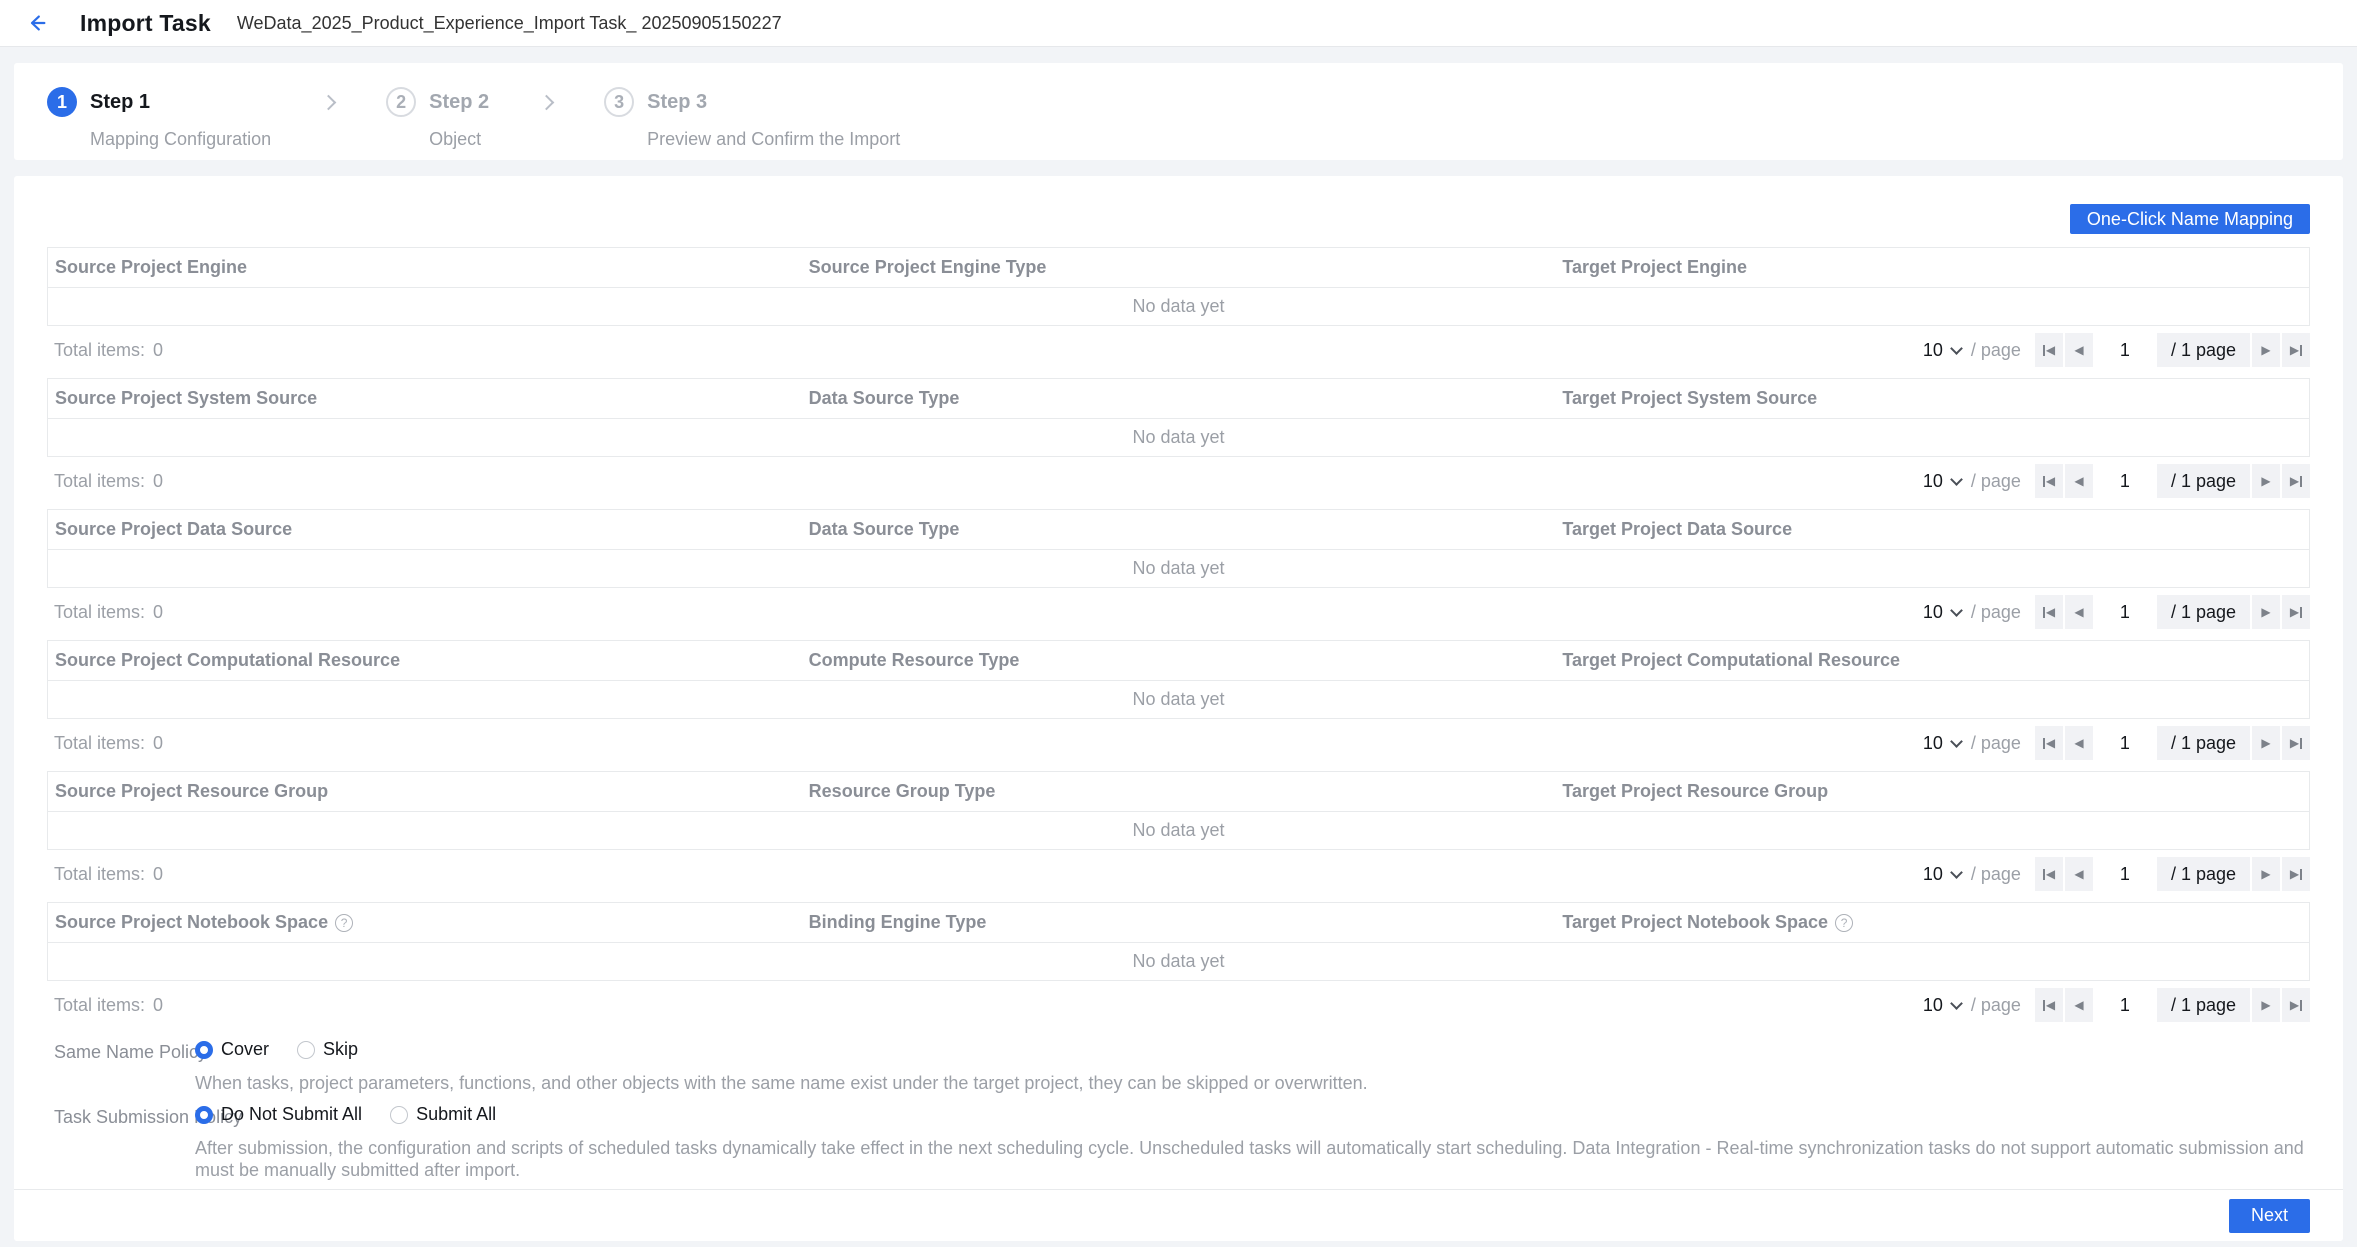 The width and height of the screenshot is (2357, 1247). I want to click on radio-do-not-submit-all: Do Not Submit All, so click(278, 1114).